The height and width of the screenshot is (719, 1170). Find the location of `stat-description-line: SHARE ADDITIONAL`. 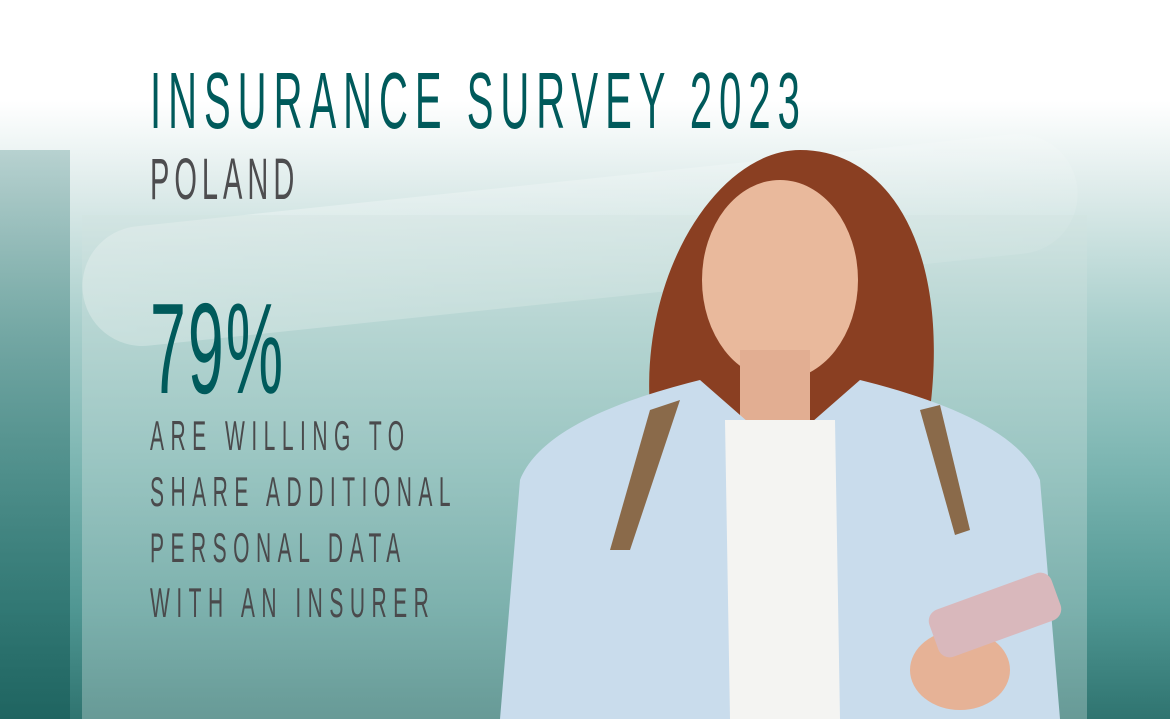

stat-description-line: SHARE ADDITIONAL is located at coordinates (304, 491).